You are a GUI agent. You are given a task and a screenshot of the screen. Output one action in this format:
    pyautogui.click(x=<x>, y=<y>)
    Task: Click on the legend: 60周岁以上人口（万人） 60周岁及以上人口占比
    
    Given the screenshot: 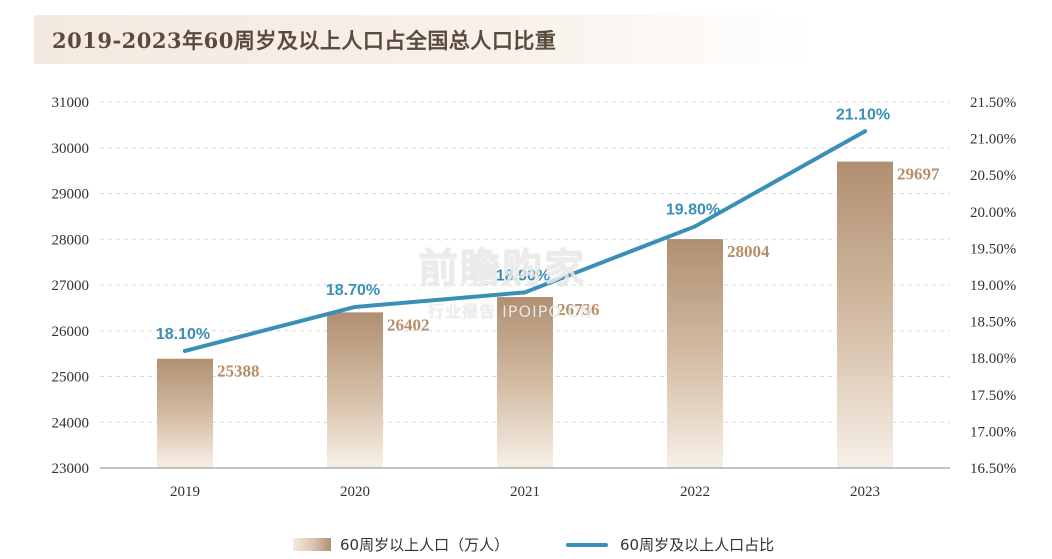 What is the action you would take?
    pyautogui.click(x=526, y=545)
    